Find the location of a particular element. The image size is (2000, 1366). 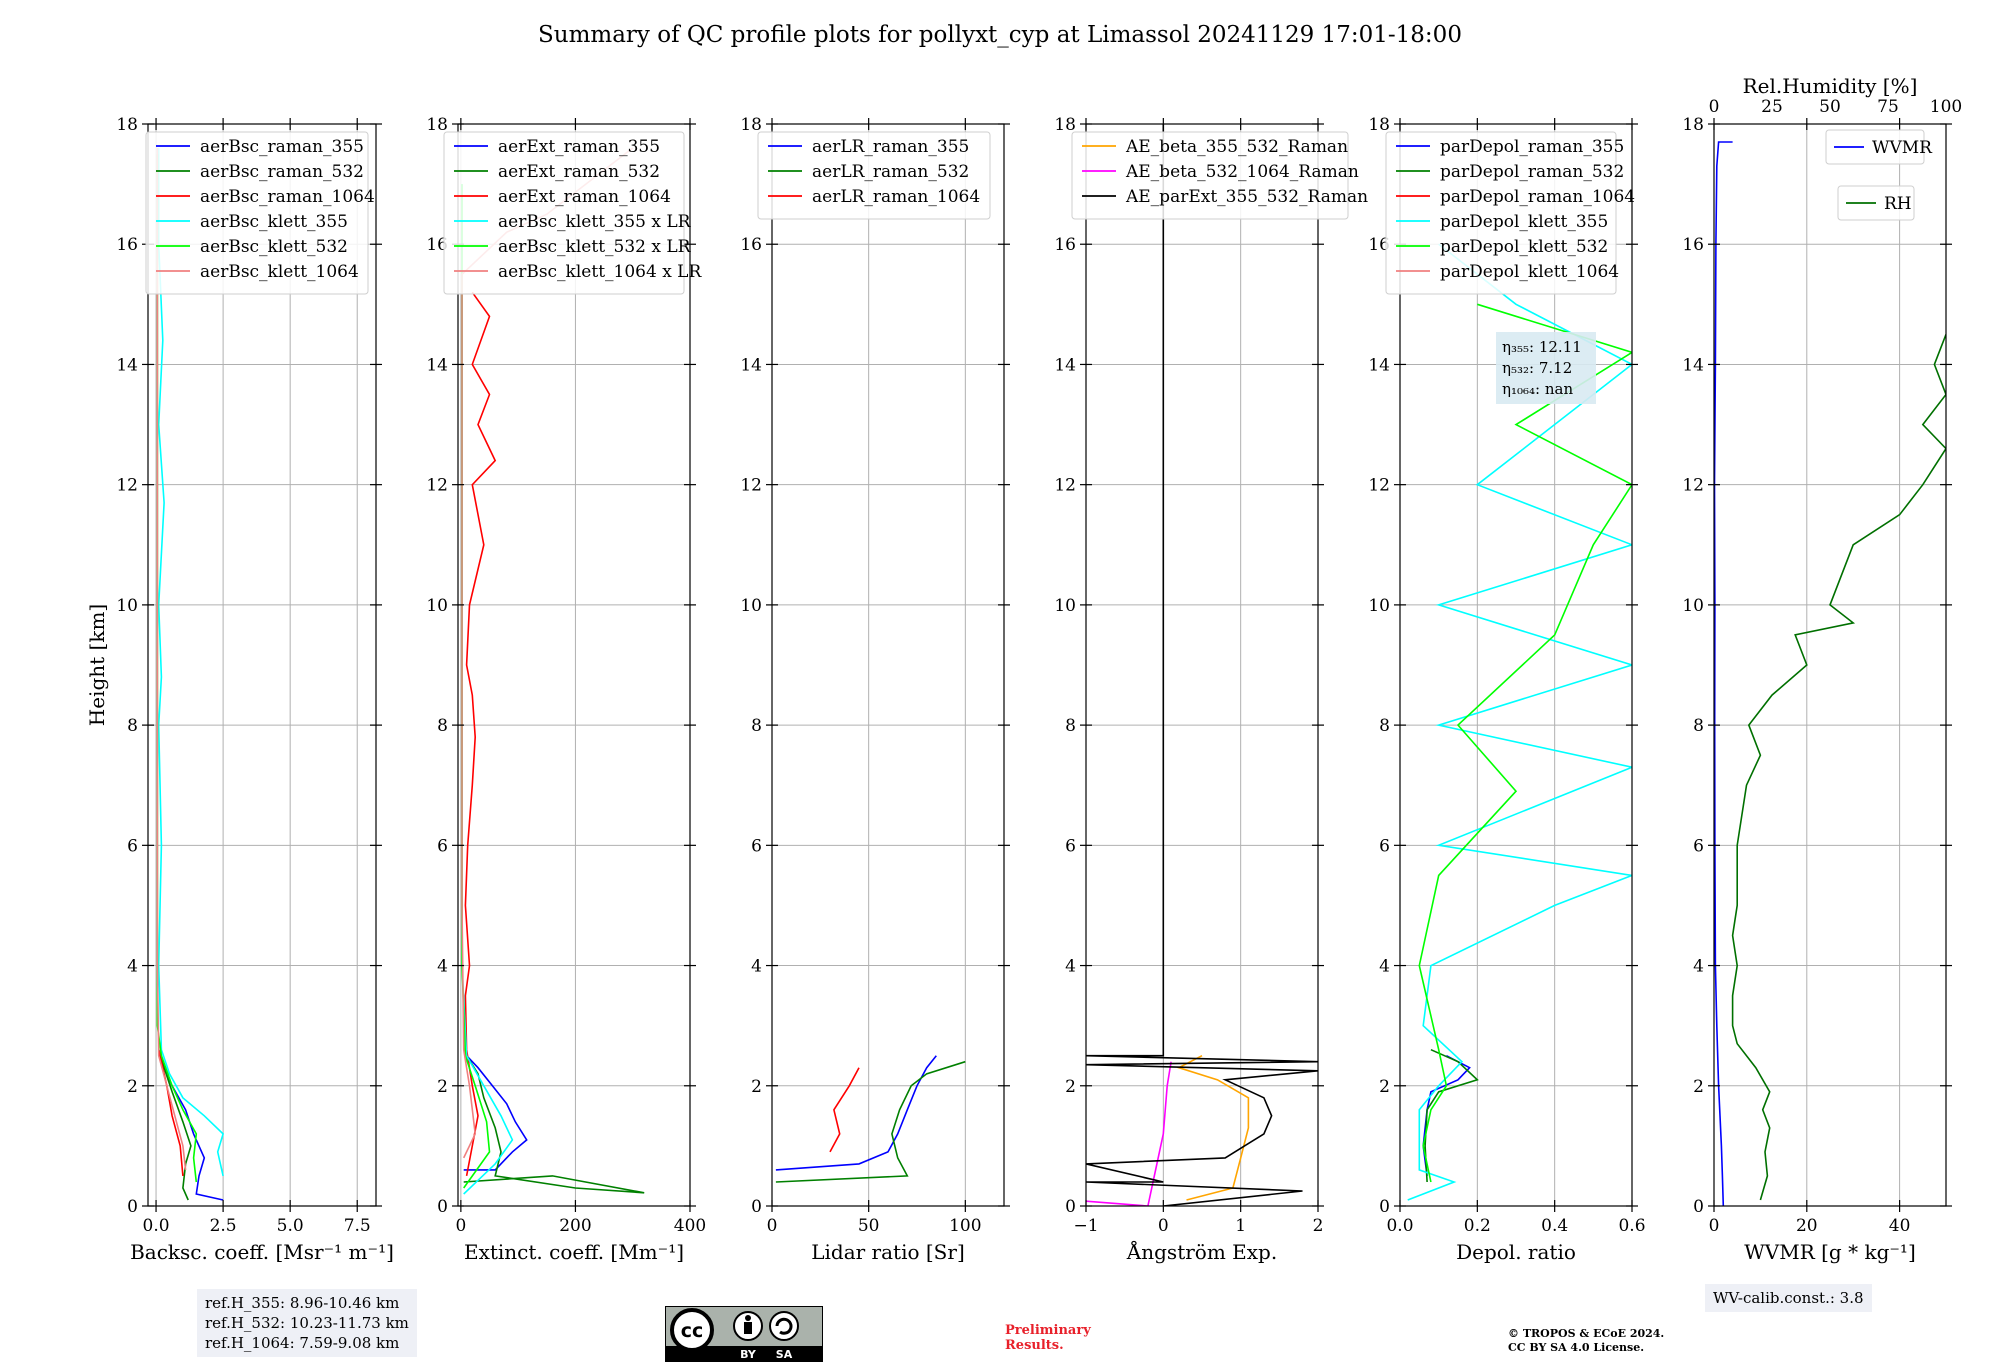

x-tick-label: 100 is located at coordinates (965, 1226).